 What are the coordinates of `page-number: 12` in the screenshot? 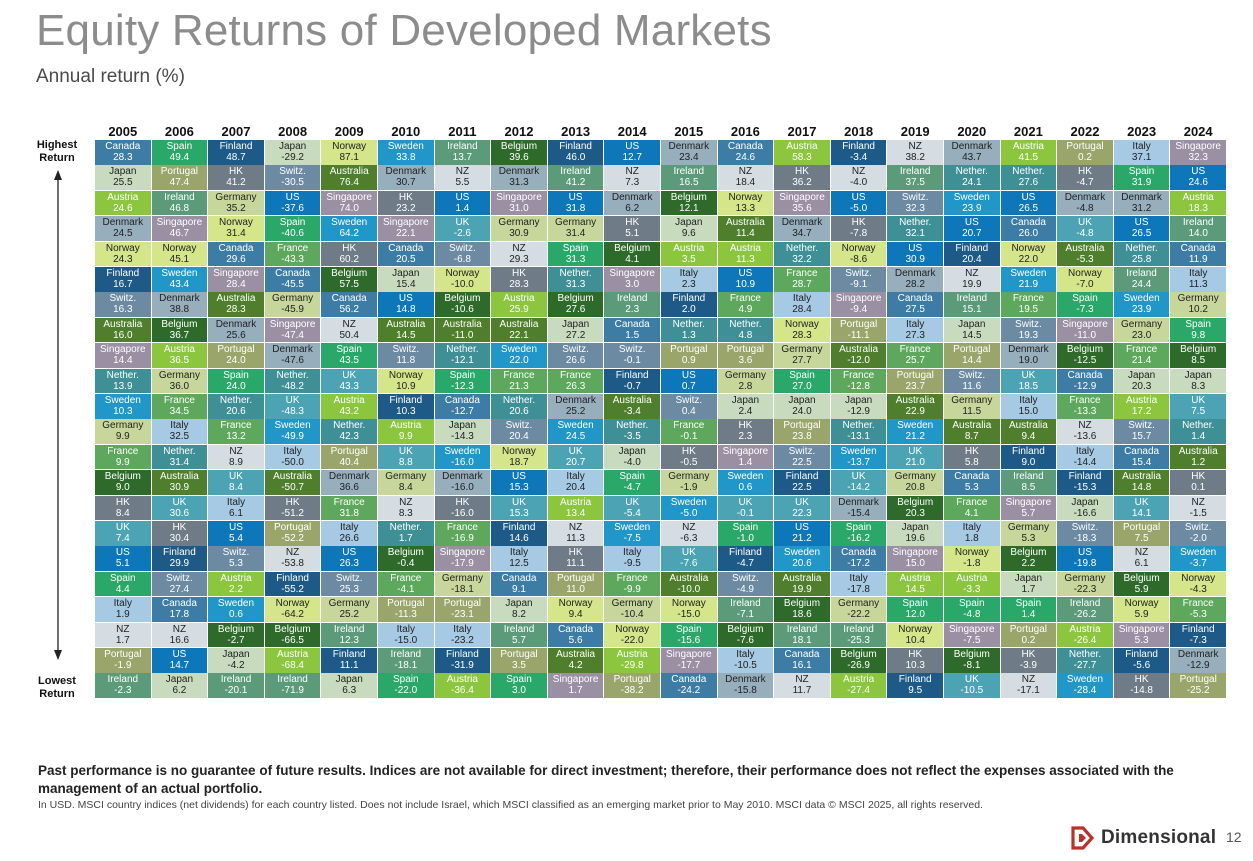 It's located at (1234, 837).